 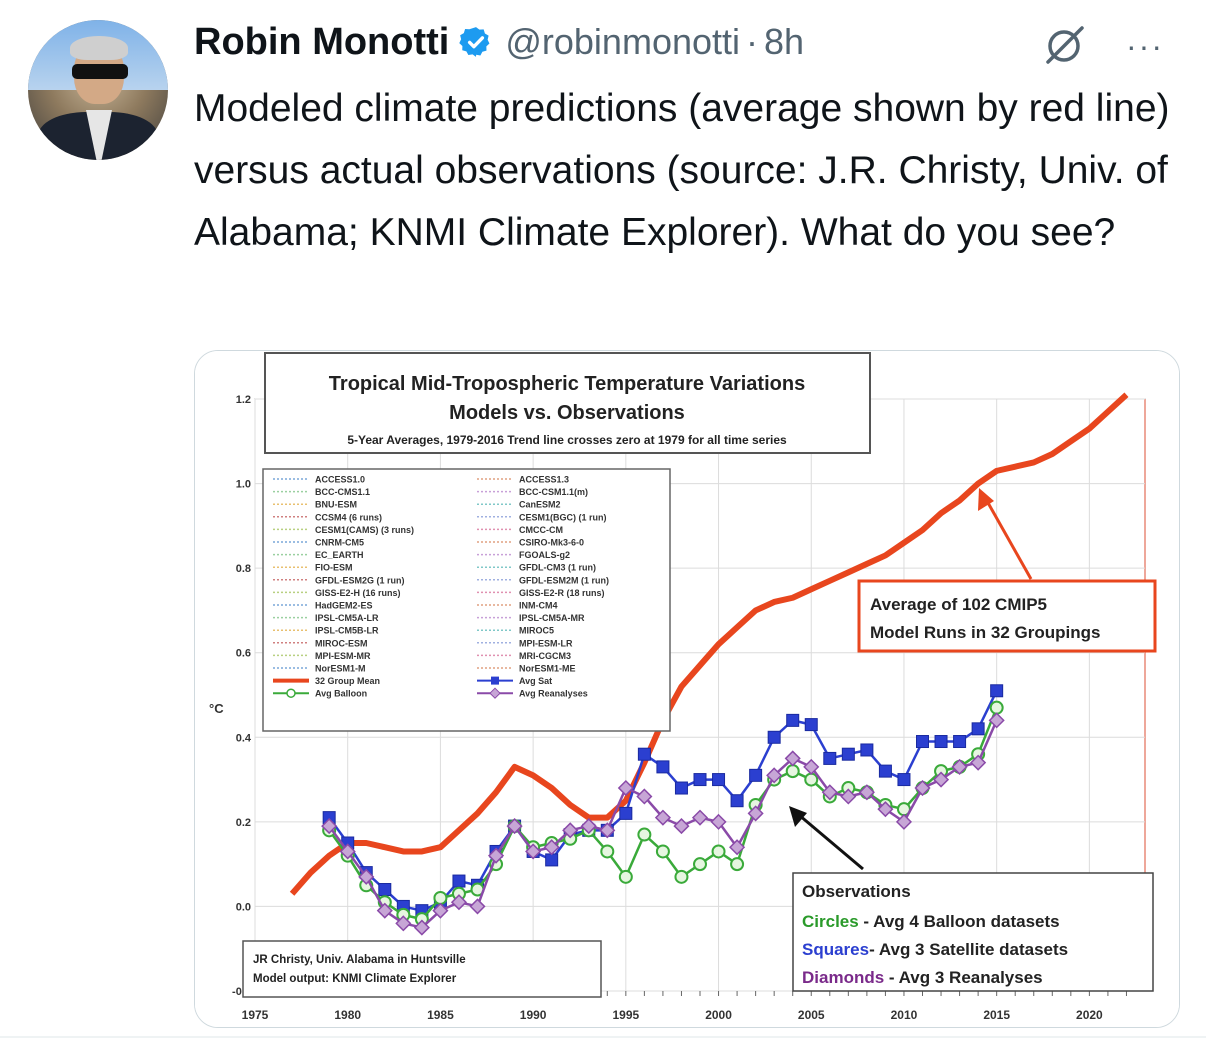 I want to click on x-tick-label: 1985, so click(x=440, y=1015).